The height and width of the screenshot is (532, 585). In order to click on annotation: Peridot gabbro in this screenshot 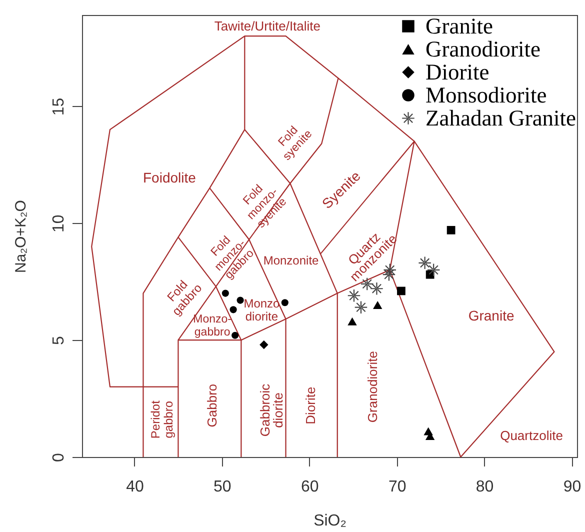, I will do `click(162, 419)`.